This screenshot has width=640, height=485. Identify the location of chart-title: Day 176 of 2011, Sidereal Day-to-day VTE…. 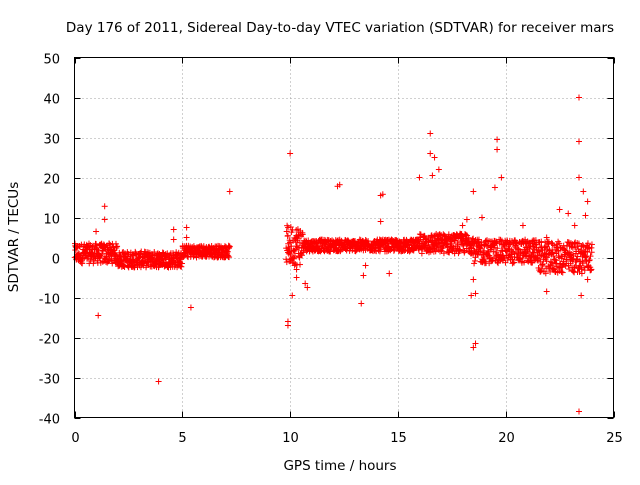
(340, 28).